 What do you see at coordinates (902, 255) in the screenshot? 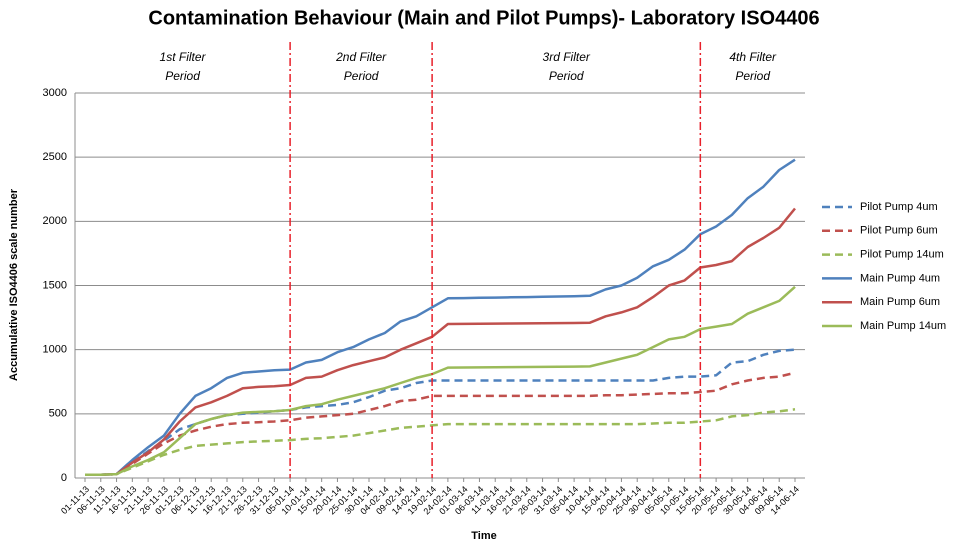
I see `legend-label: Pilot Pump 14um` at bounding box center [902, 255].